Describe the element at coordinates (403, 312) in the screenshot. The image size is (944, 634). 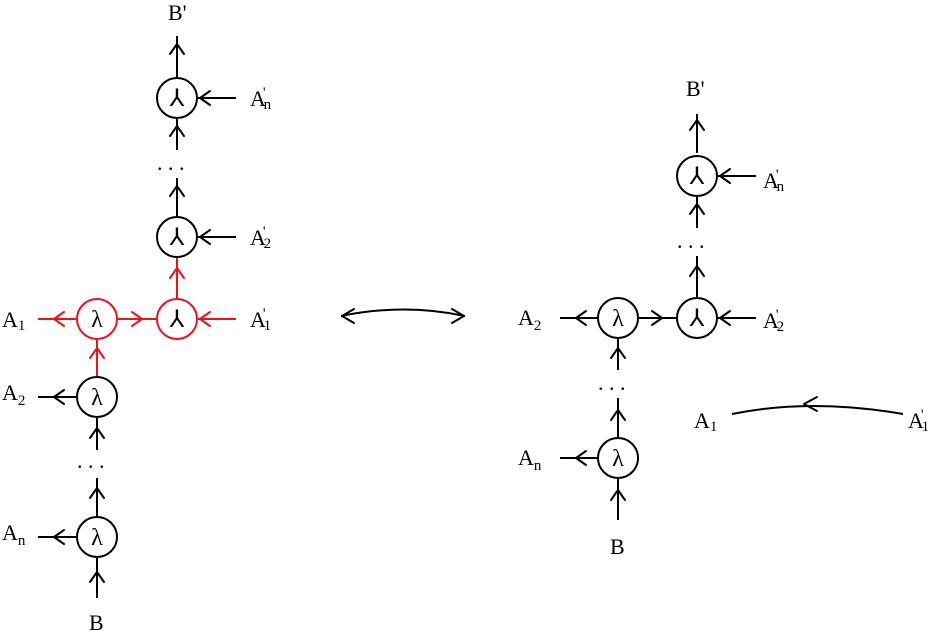
I see `equivalence-curve` at that location.